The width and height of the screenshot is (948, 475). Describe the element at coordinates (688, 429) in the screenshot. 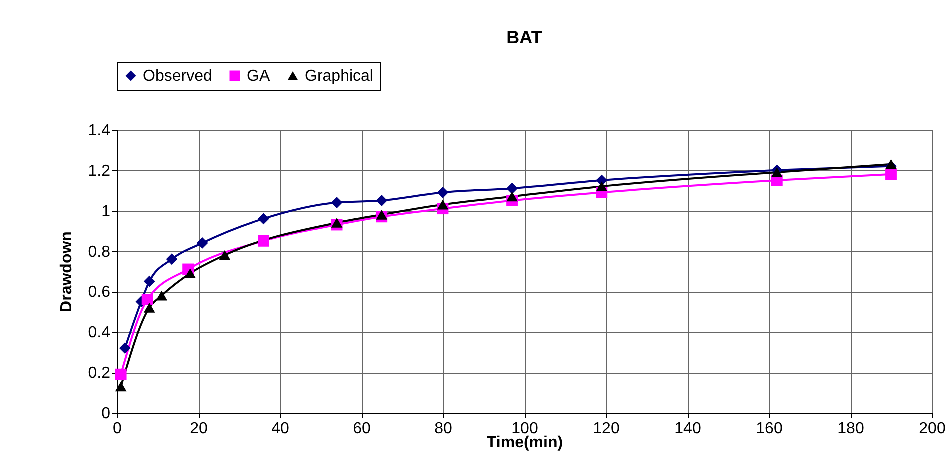

I see `x-tick-label: 140` at that location.